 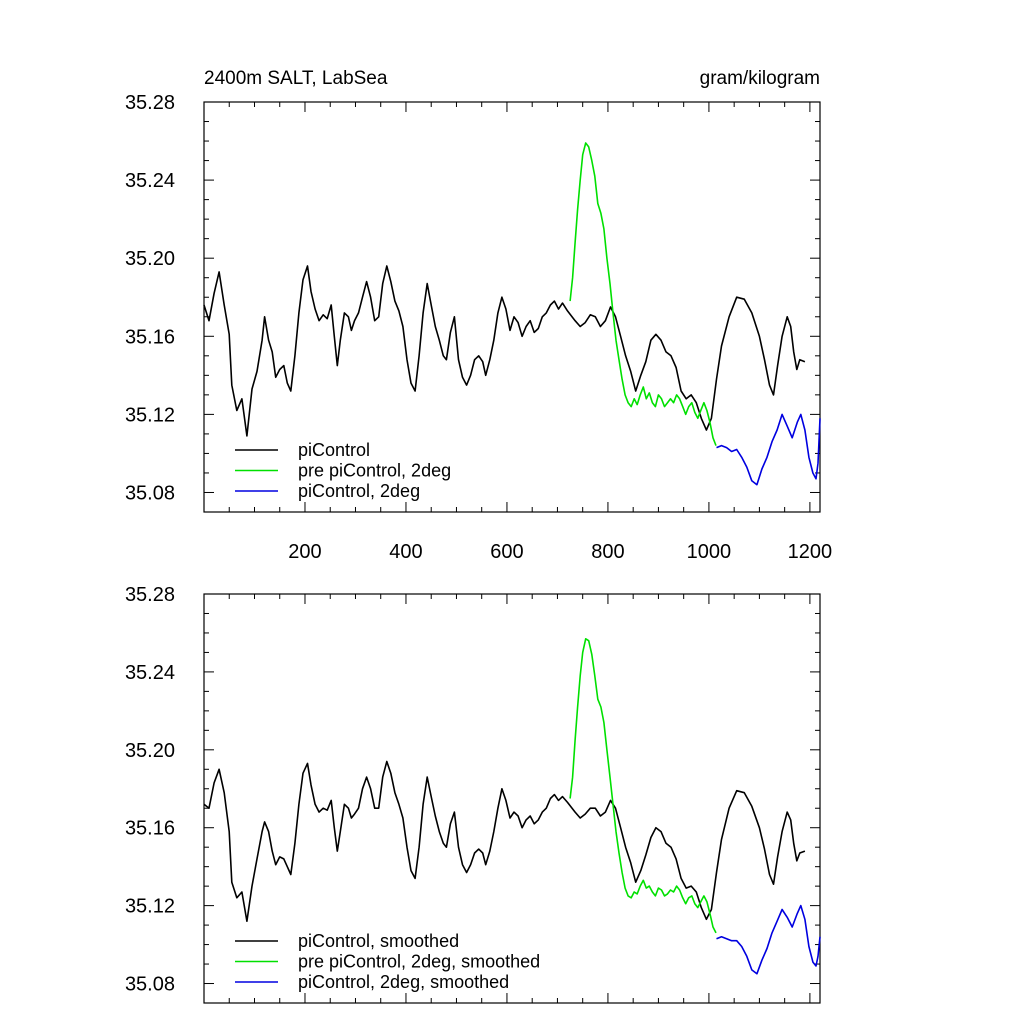 What do you see at coordinates (296, 78) in the screenshot?
I see `panel1-title-left: 2400m SALT, LabSea` at bounding box center [296, 78].